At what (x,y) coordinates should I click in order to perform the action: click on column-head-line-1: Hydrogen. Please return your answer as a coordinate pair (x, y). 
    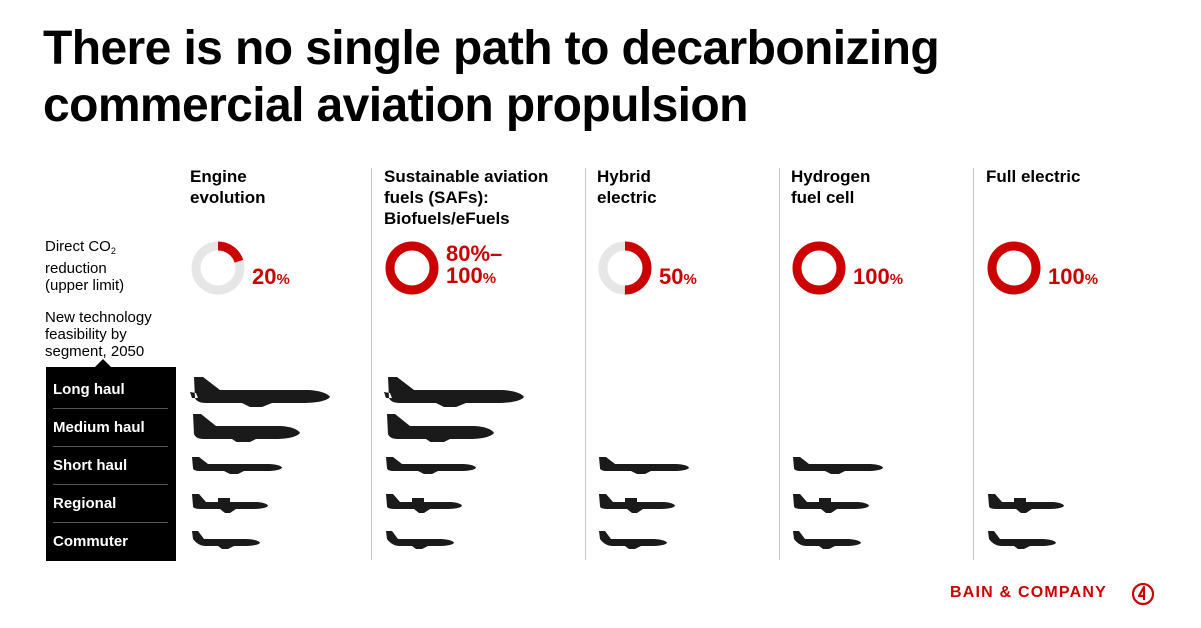
    Looking at the image, I should click on (831, 176).